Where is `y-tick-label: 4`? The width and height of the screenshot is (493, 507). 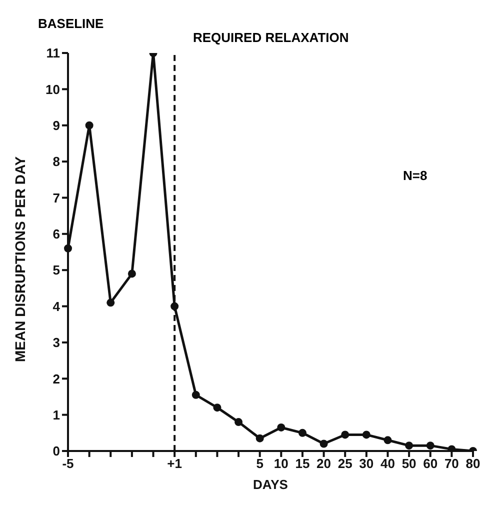 y-tick-label: 4 is located at coordinates (56, 306).